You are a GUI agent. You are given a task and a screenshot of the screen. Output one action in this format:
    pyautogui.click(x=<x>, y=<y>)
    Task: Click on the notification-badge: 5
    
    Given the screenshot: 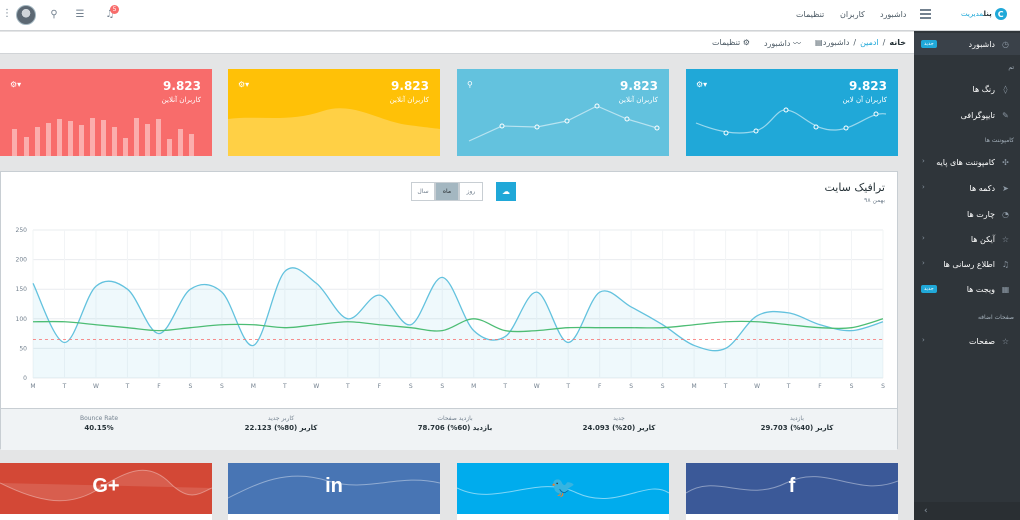 What is the action you would take?
    pyautogui.click(x=114, y=9)
    